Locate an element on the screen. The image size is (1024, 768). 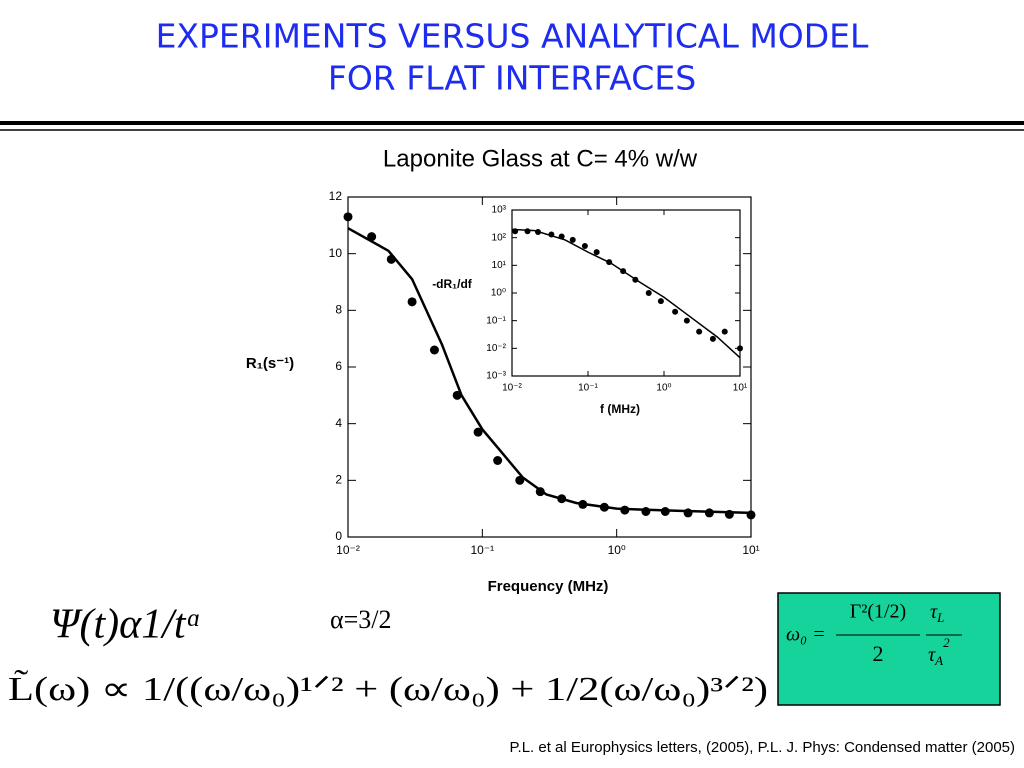
formula-box is located at coordinates (889, 649).